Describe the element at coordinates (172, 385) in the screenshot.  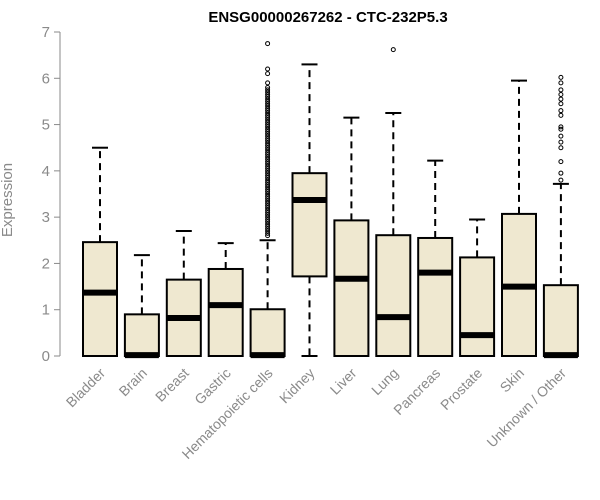
I see `x-tick-label: Breast` at that location.